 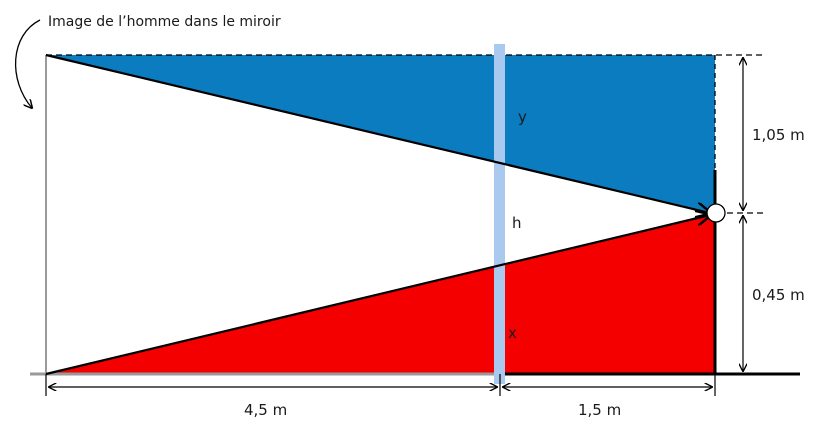 What do you see at coordinates (599, 410) in the screenshot?
I see `label-dist-mirror-man: 1,5 m` at bounding box center [599, 410].